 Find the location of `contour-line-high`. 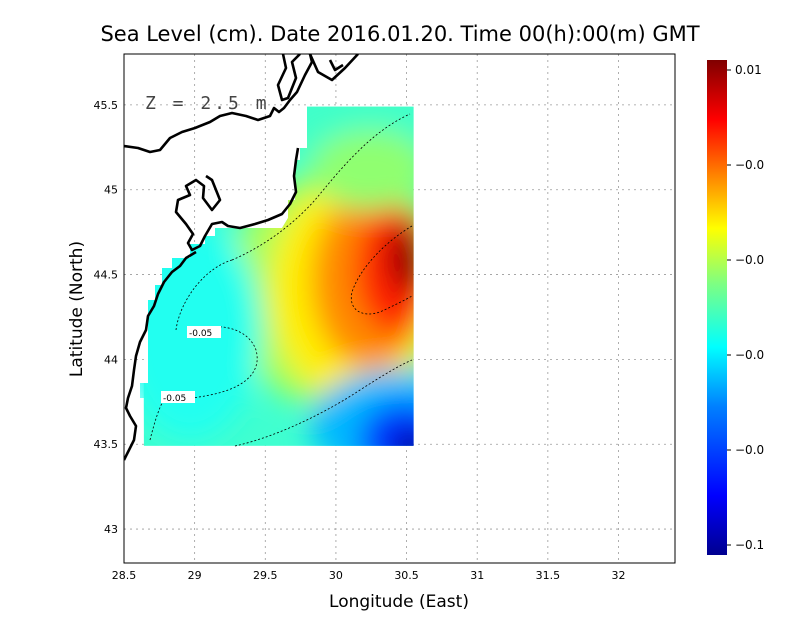

contour-line-high is located at coordinates (381, 270).